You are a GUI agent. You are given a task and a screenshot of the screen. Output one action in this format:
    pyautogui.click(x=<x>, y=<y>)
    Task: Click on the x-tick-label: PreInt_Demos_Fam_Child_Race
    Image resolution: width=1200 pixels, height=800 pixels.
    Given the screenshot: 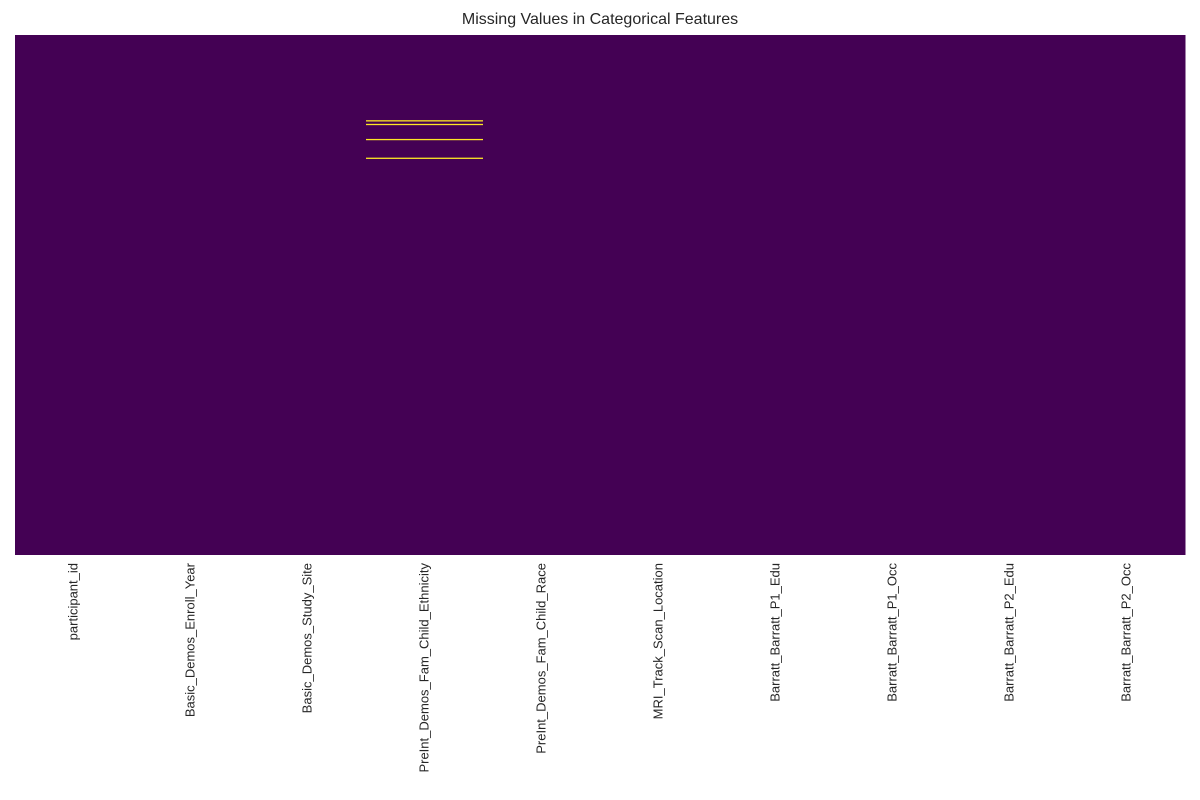 What is the action you would take?
    pyautogui.click(x=541, y=658)
    